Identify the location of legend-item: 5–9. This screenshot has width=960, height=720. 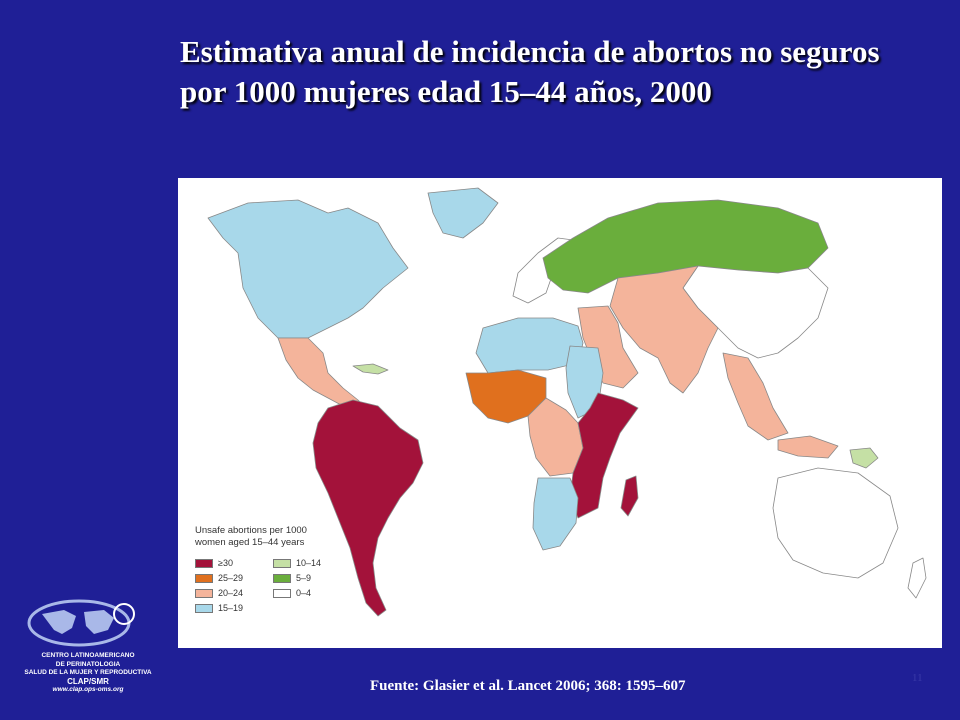
(312, 578).